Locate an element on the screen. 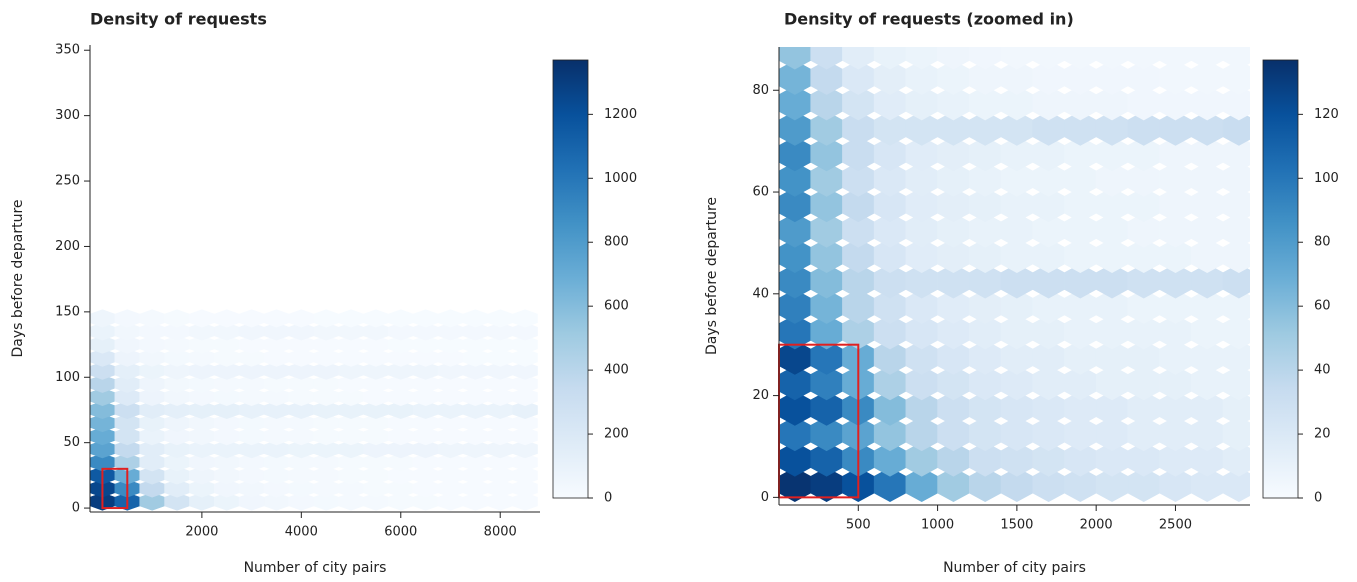 The height and width of the screenshot is (582, 1357). x-tick-label: 1000 is located at coordinates (937, 525).